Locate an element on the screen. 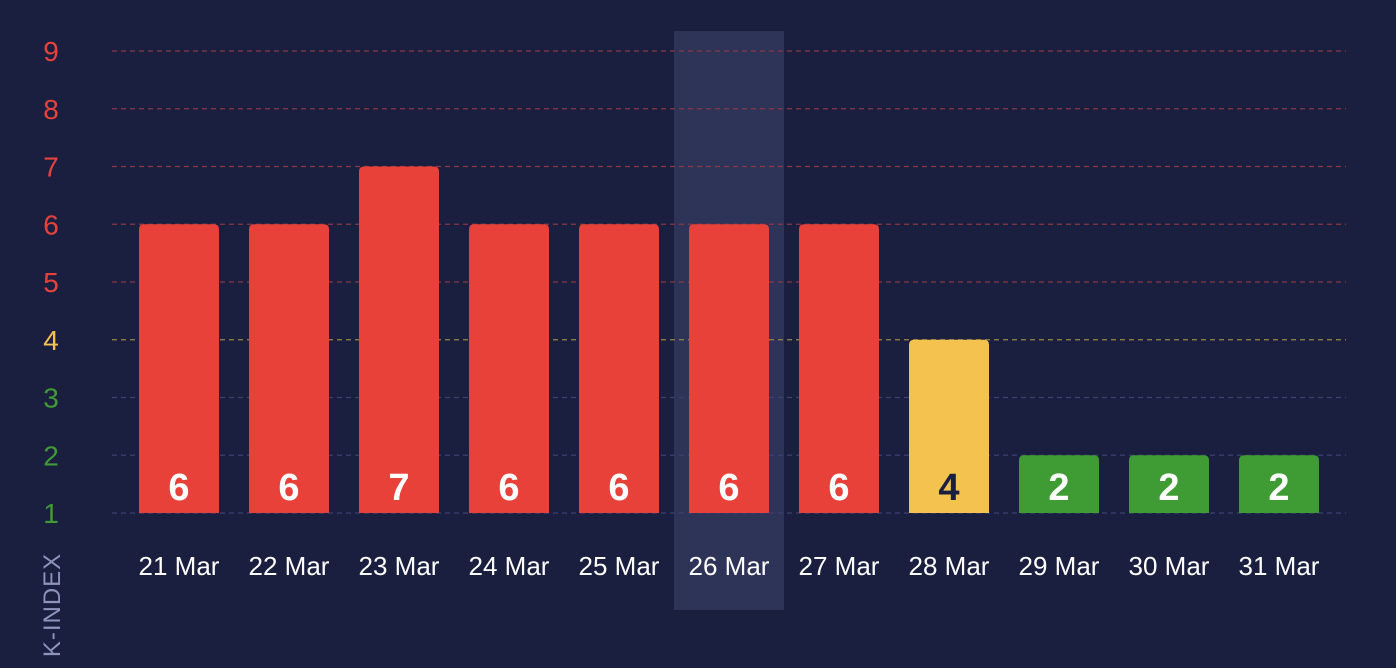 This screenshot has width=1396, height=668. bar-22-mar is located at coordinates (289, 368).